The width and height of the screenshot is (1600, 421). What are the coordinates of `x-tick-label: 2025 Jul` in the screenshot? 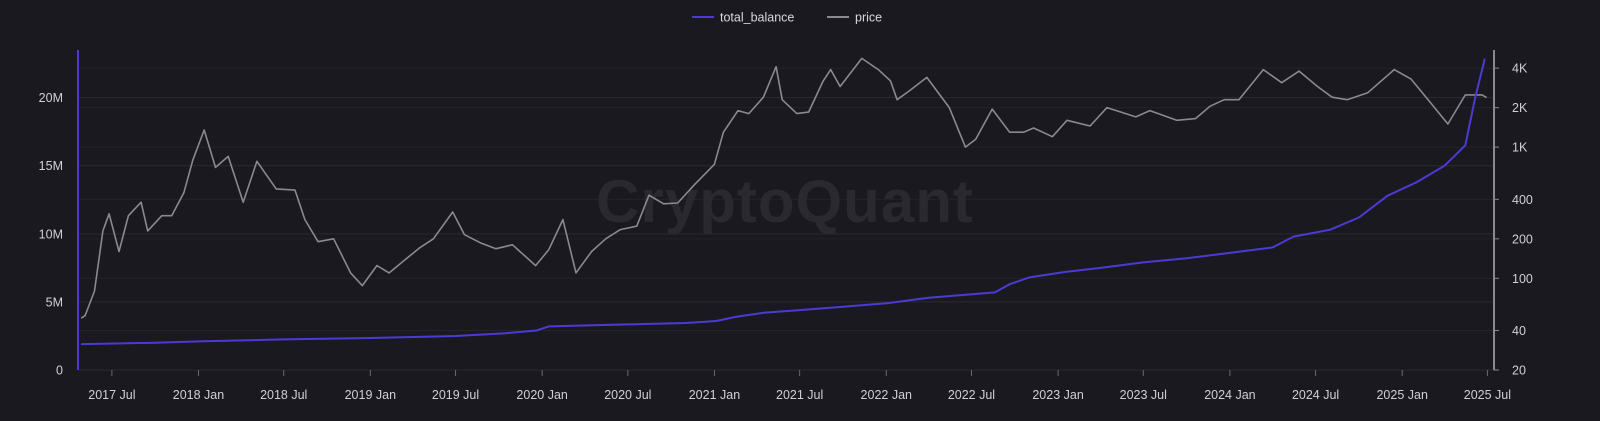 It's located at (1487, 395).